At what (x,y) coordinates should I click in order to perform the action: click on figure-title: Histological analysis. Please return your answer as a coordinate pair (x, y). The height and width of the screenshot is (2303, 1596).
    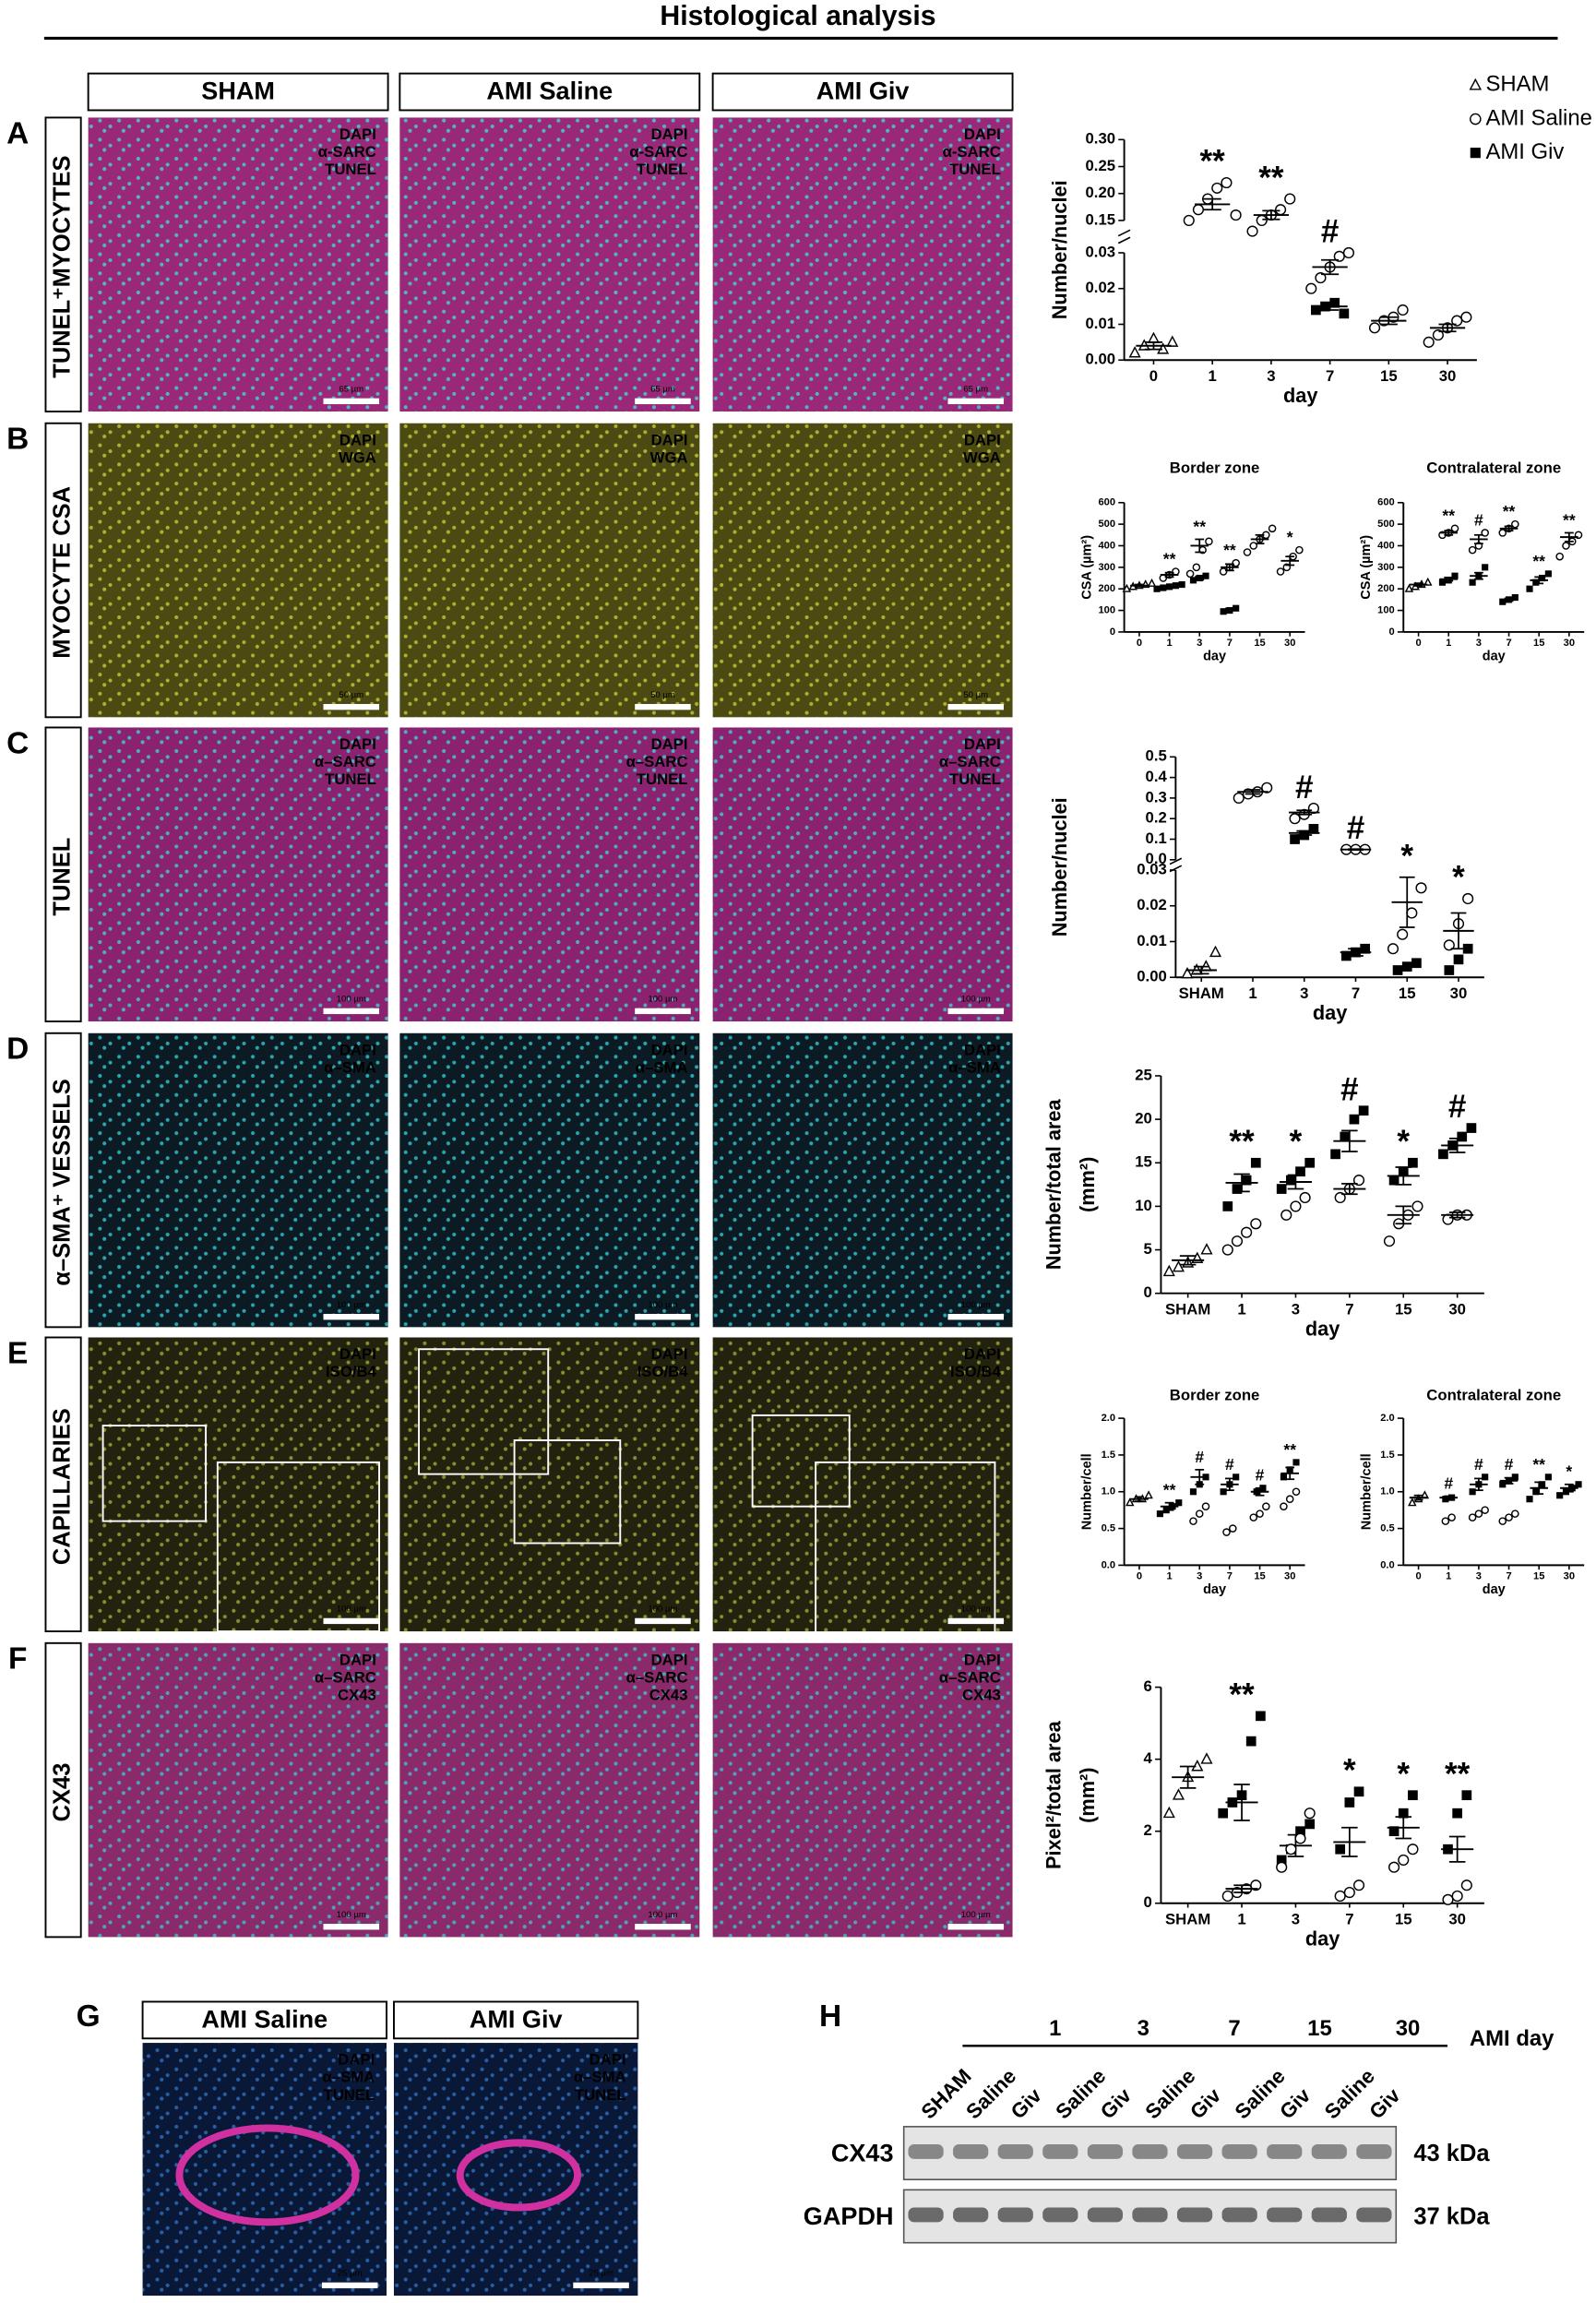
    Looking at the image, I should click on (797, 16).